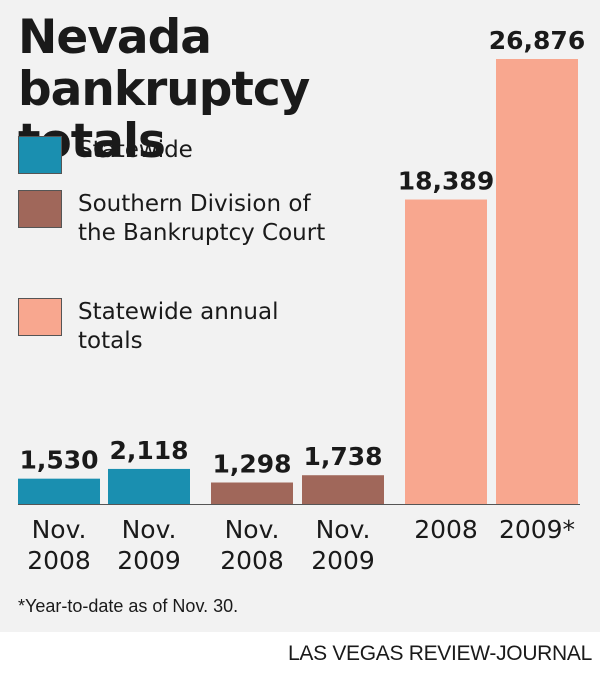  I want to click on category-label-4-0: 2008, so click(446, 529).